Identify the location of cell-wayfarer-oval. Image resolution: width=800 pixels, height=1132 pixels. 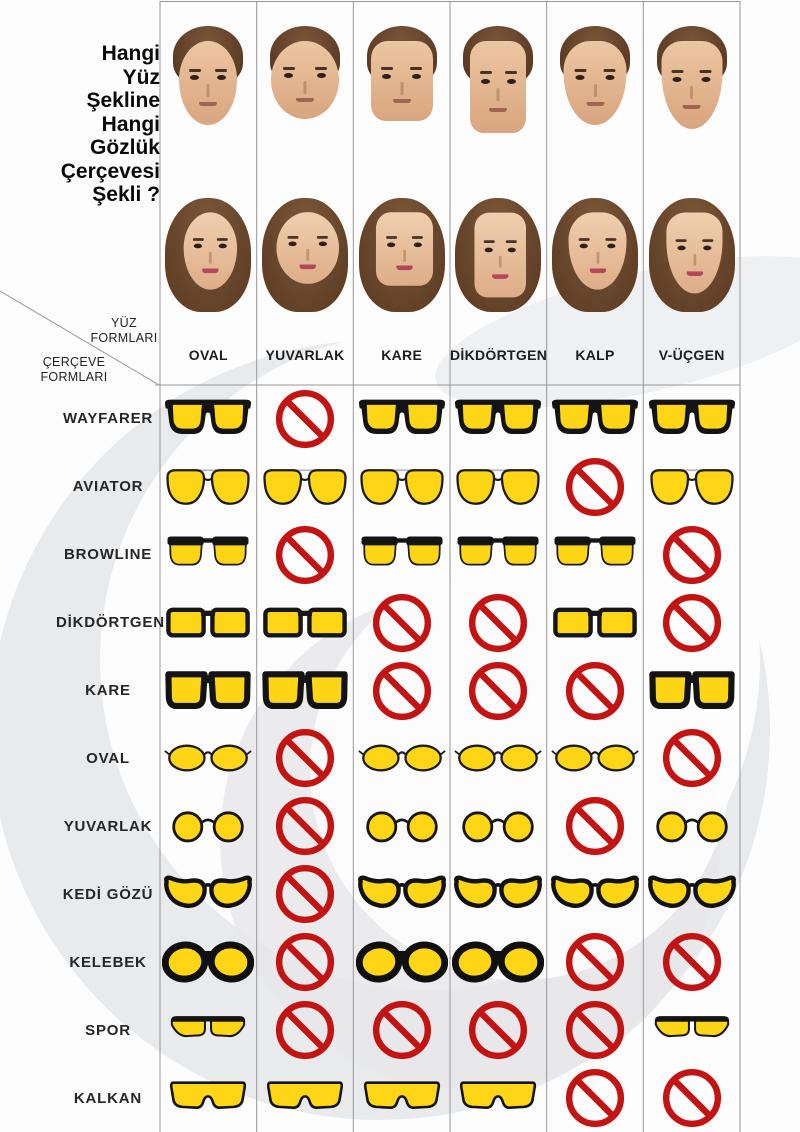
(208, 419).